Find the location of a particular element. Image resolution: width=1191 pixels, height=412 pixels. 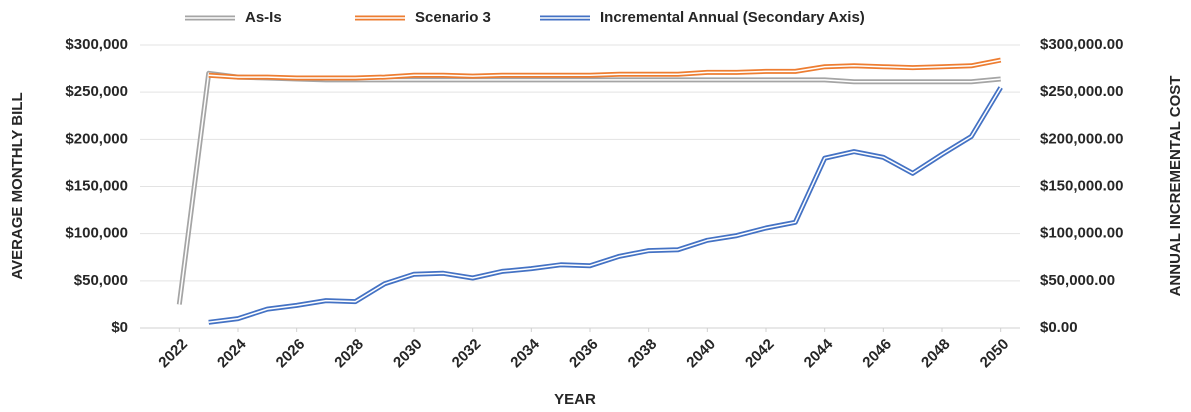

y-tick-label: $300,000 is located at coordinates (96, 44).